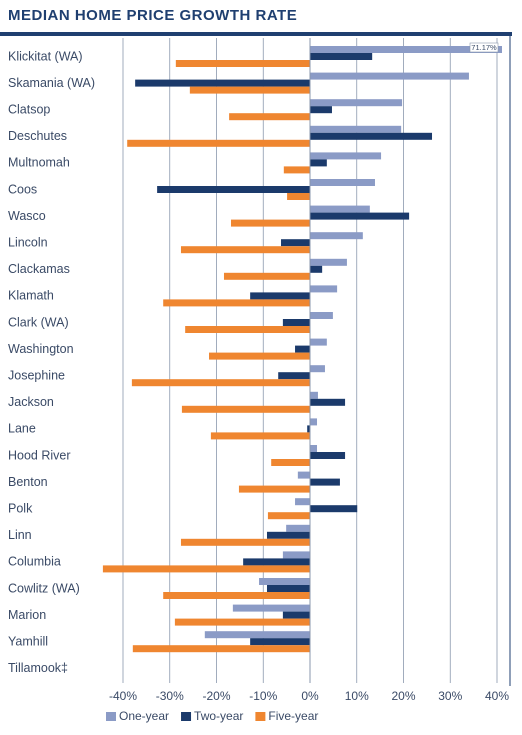 The image size is (522, 735). I want to click on chart-title: MEDIAN HOME PRICE GROWTH RATE, so click(152, 15).